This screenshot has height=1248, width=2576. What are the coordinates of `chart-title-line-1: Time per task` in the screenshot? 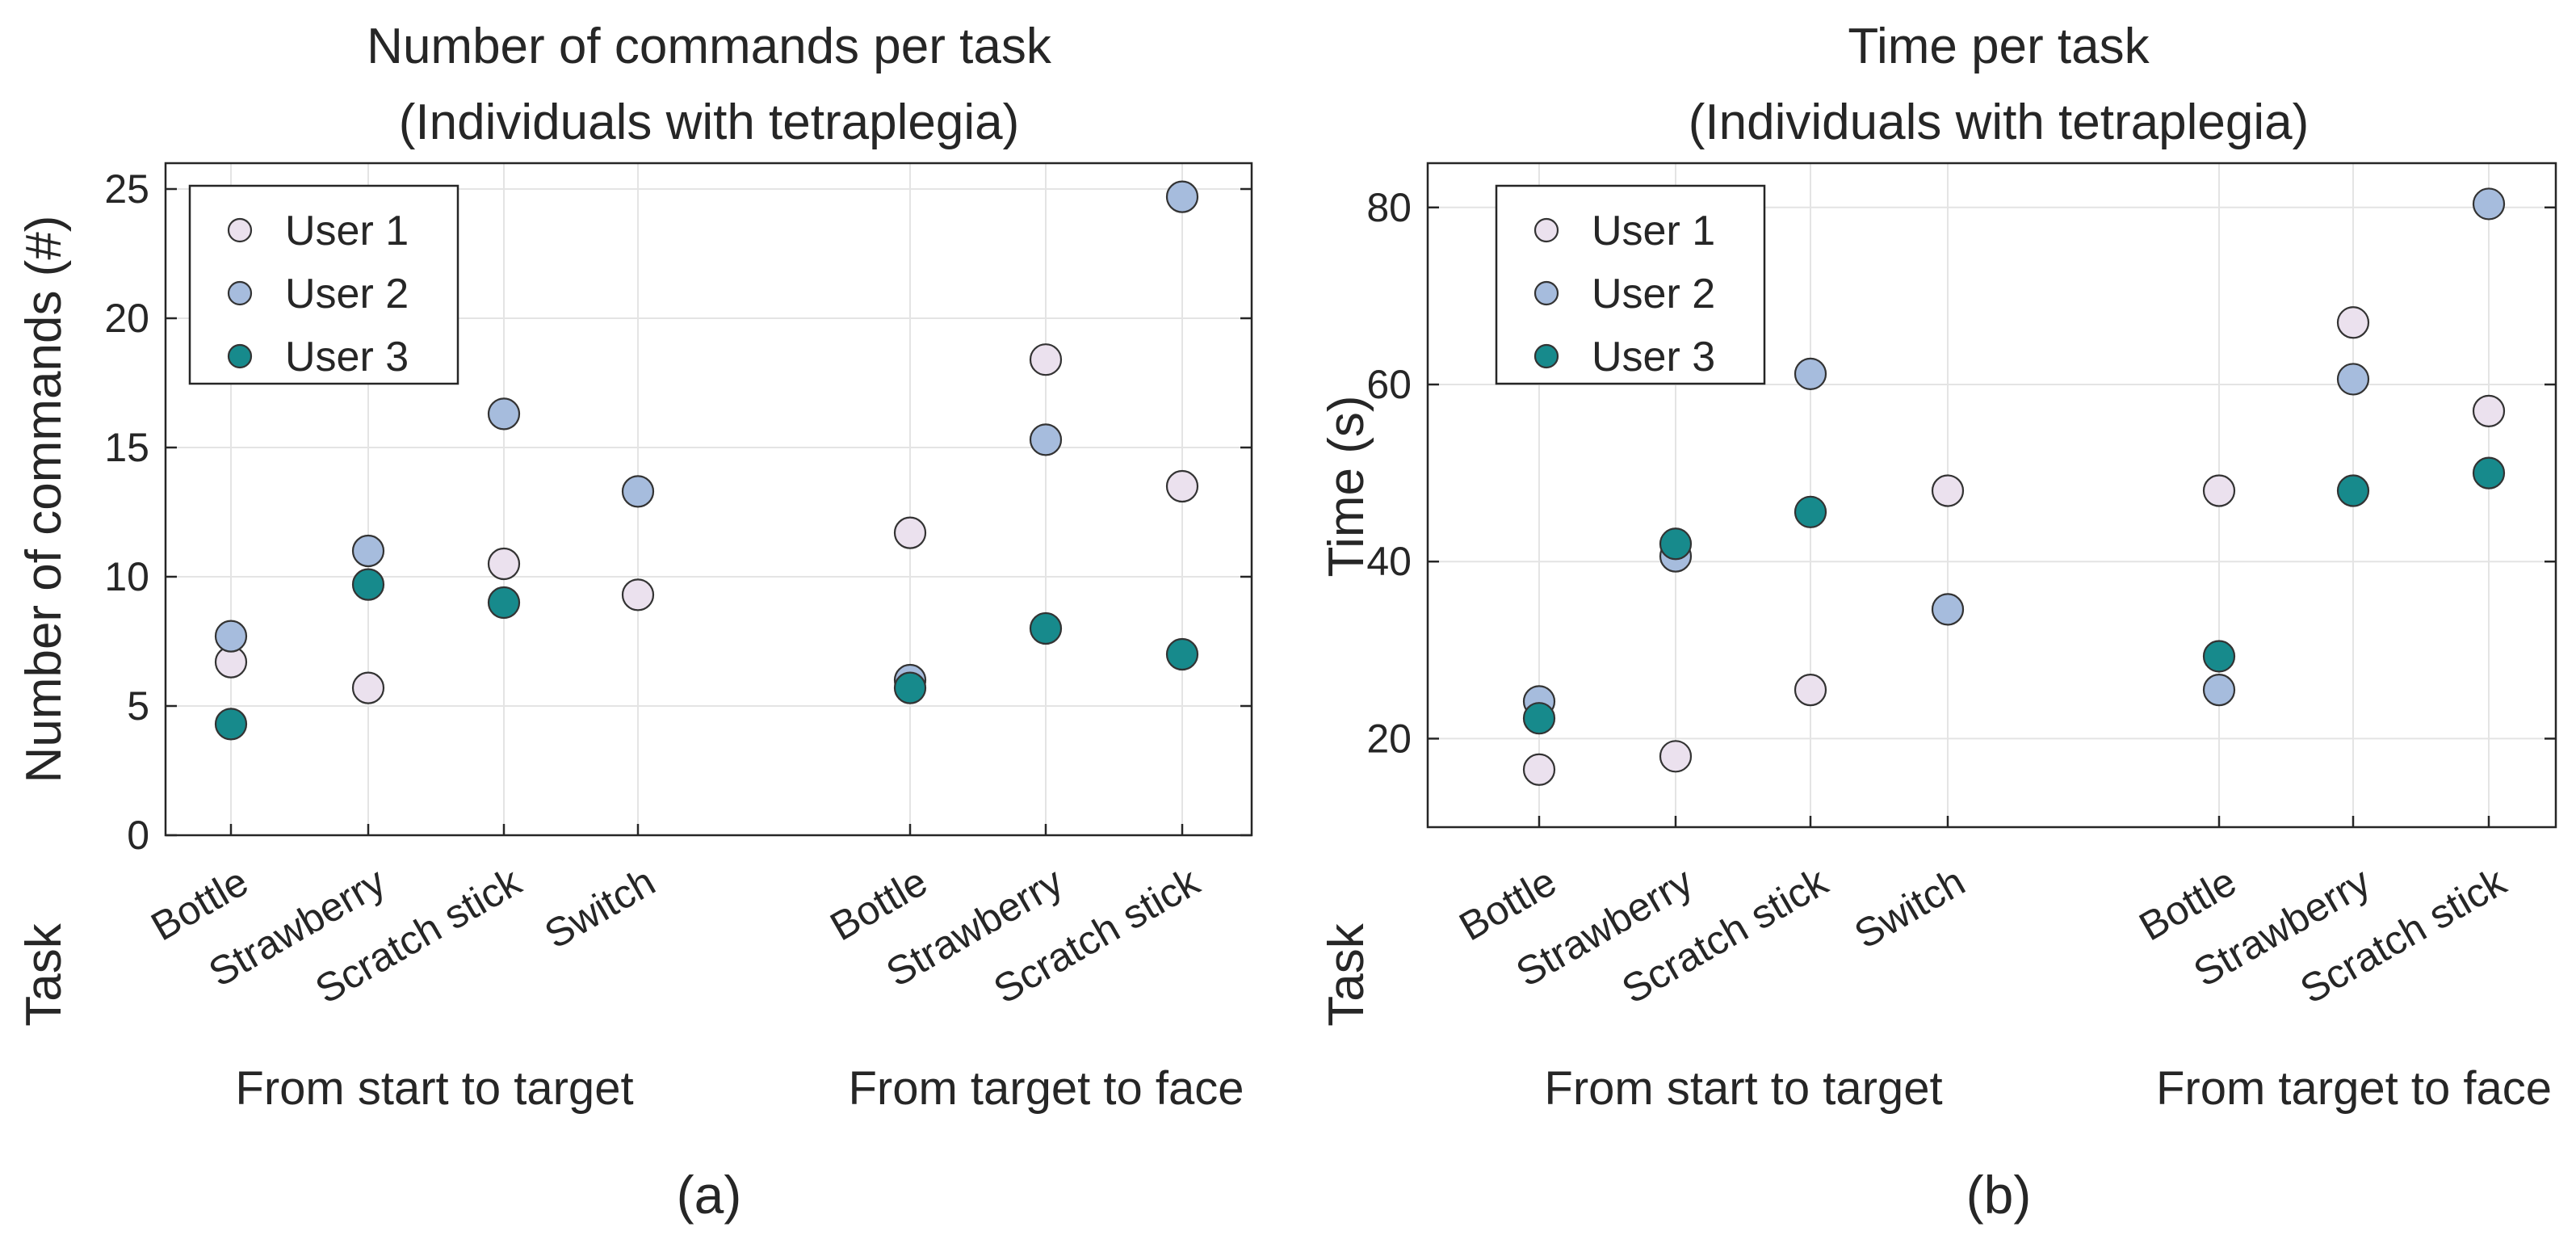 It's located at (1999, 46).